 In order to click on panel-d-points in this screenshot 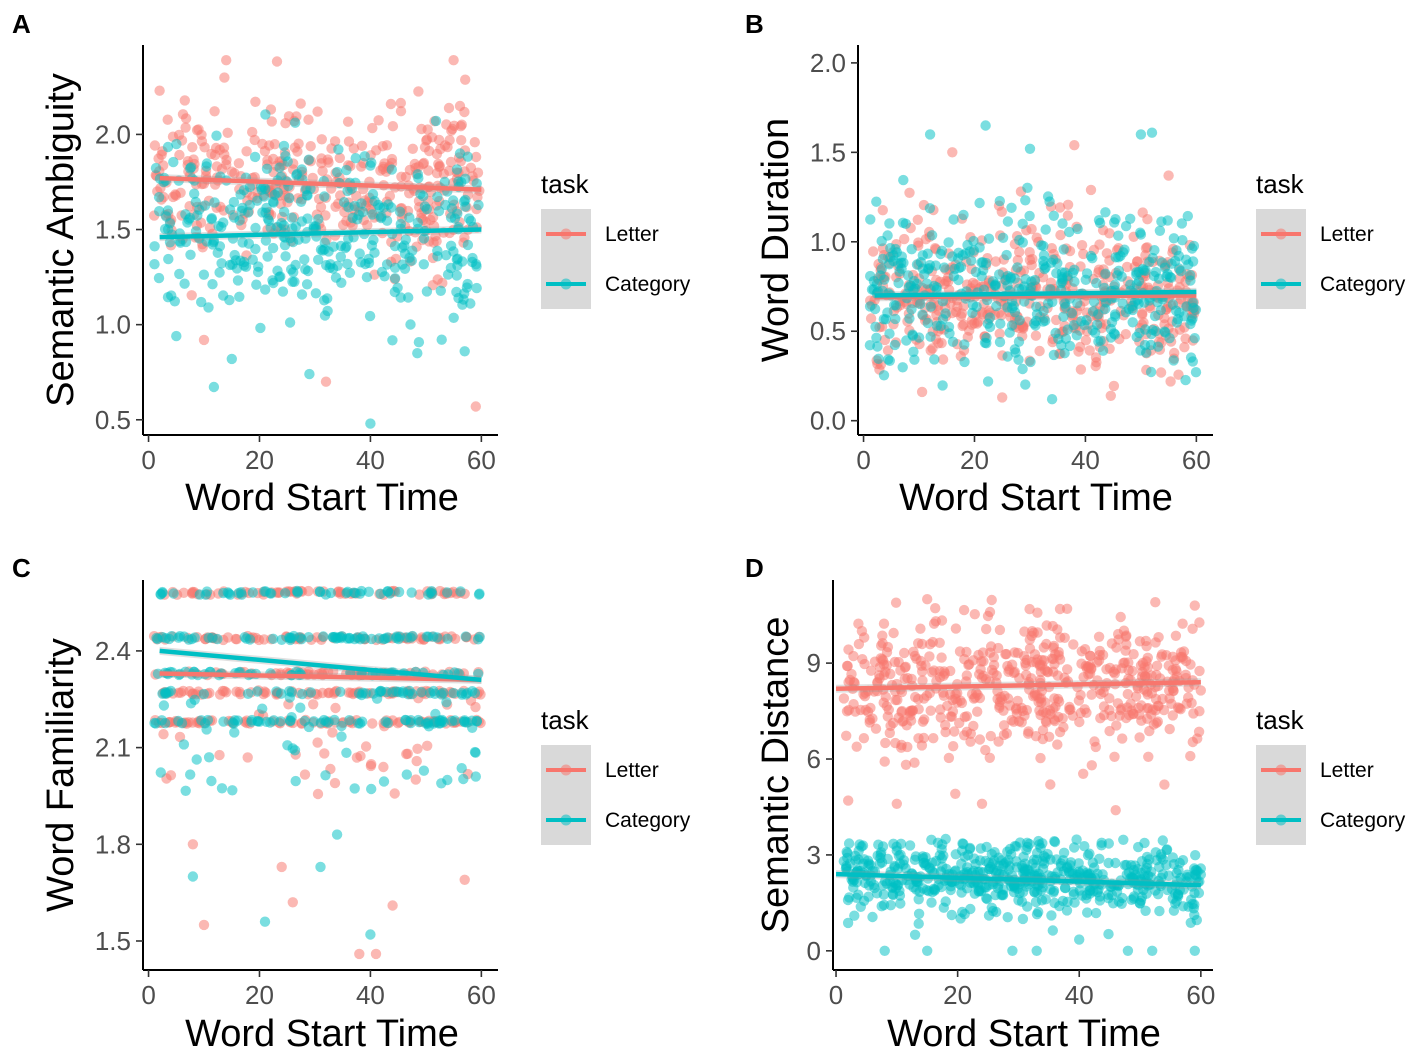, I will do `click(1022, 775)`.